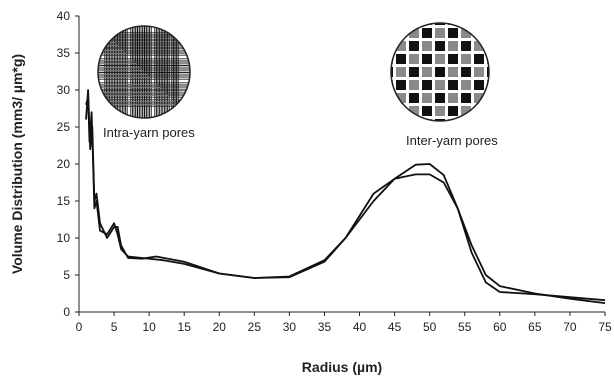  I want to click on x-tick-label: 25, so click(255, 327).